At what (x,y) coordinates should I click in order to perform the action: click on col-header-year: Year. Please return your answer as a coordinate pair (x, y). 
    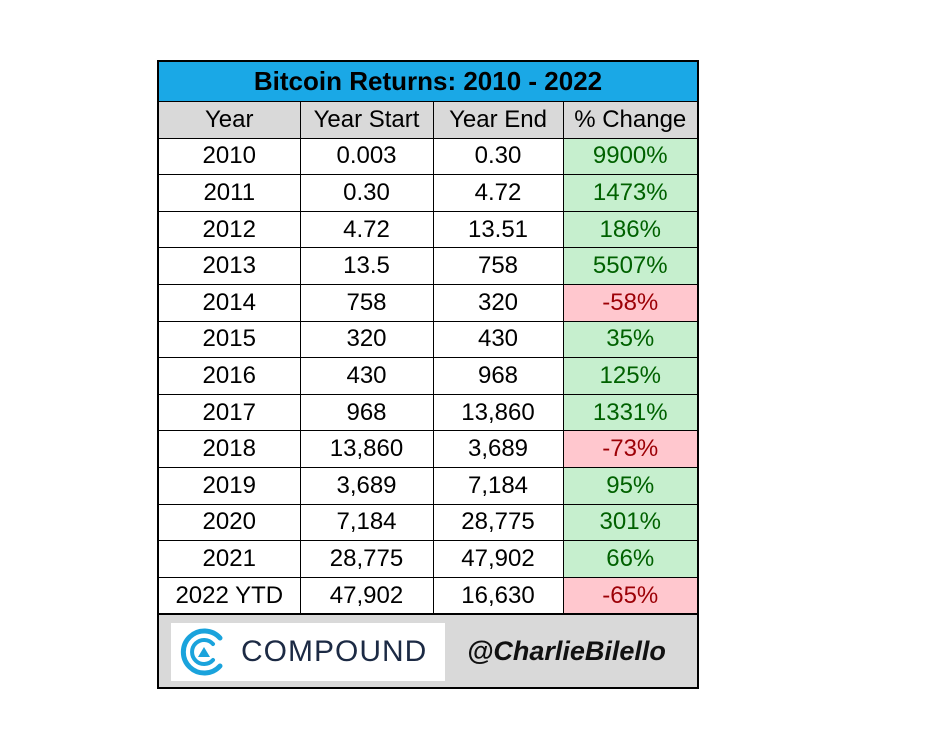
    Looking at the image, I should click on (230, 120).